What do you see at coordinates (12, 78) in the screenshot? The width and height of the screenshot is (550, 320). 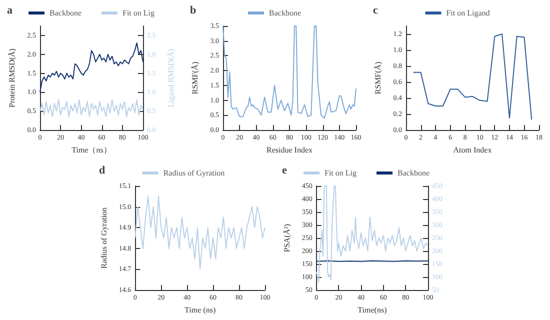 I see `y-axis-title: Protein RMSD(Å)` at bounding box center [12, 78].